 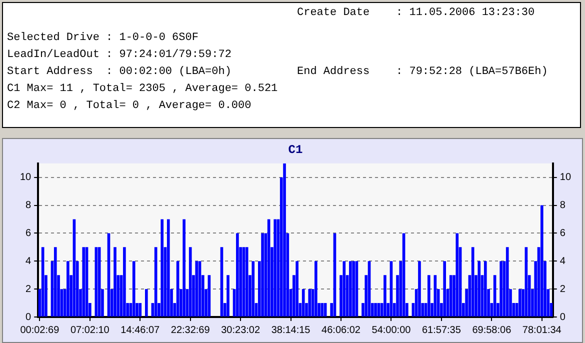 What do you see at coordinates (566, 178) in the screenshot?
I see `y2-tick-label: 10` at bounding box center [566, 178].